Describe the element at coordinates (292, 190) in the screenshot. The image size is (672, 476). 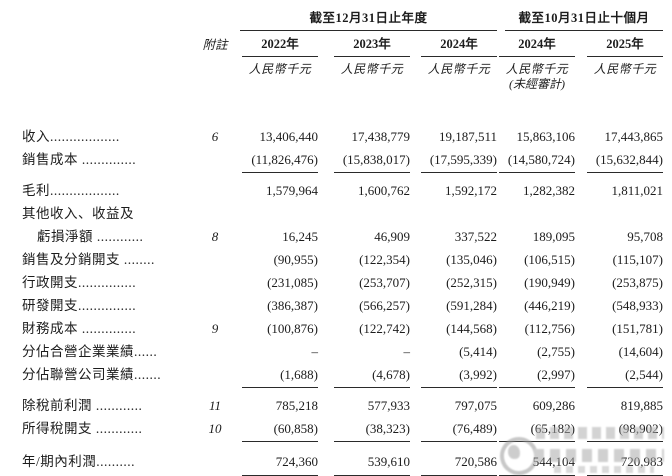
I see `value-cell: 1,579,964` at that location.